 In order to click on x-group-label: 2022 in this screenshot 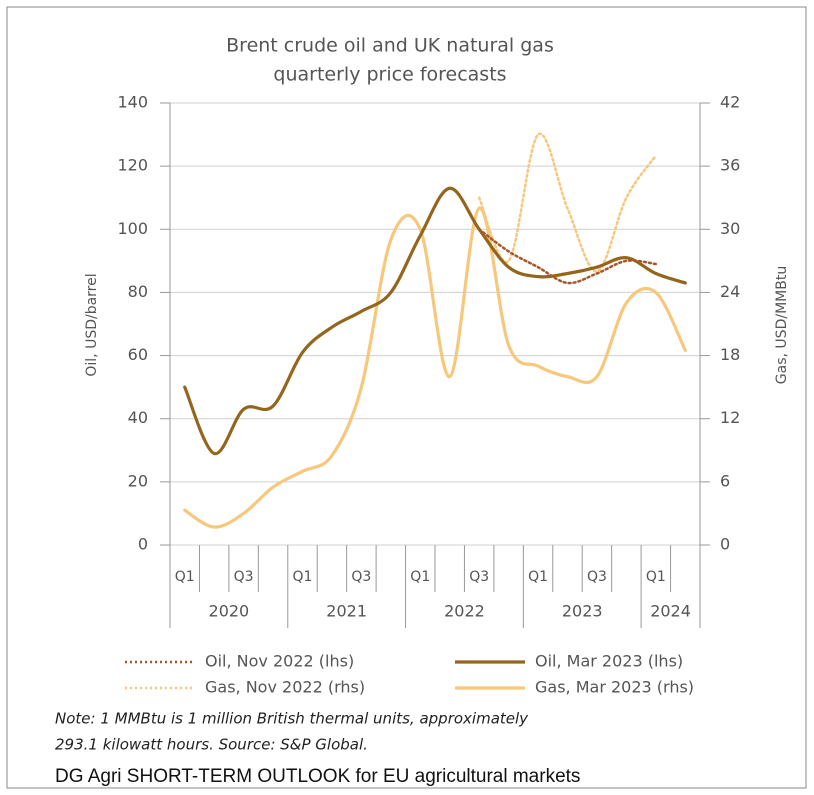, I will do `click(464, 611)`.